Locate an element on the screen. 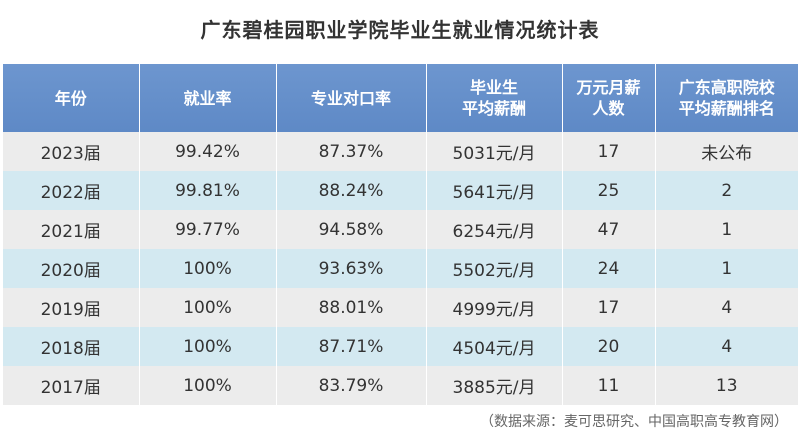 The image size is (800, 442). table-row: 2021届 99.77% 94.58% 6254元/月 47 1 is located at coordinates (400, 229).